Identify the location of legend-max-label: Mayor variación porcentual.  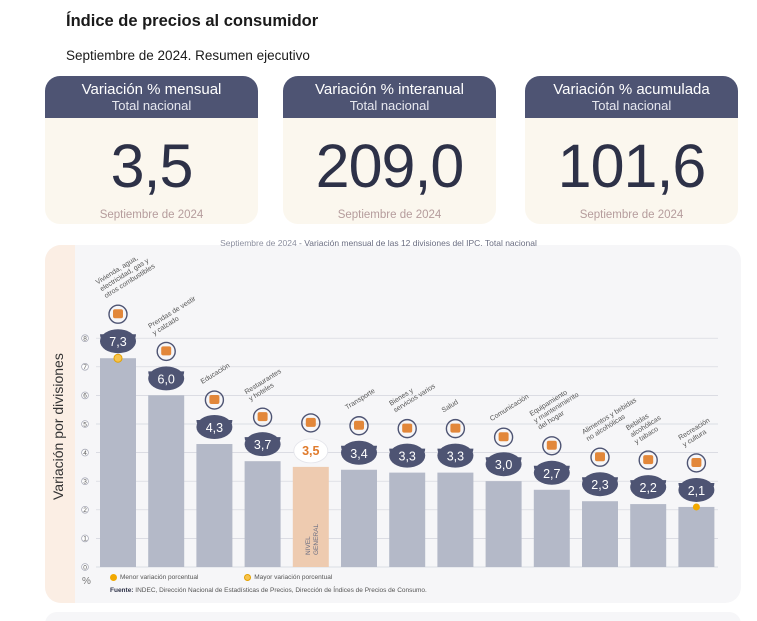
(293, 577).